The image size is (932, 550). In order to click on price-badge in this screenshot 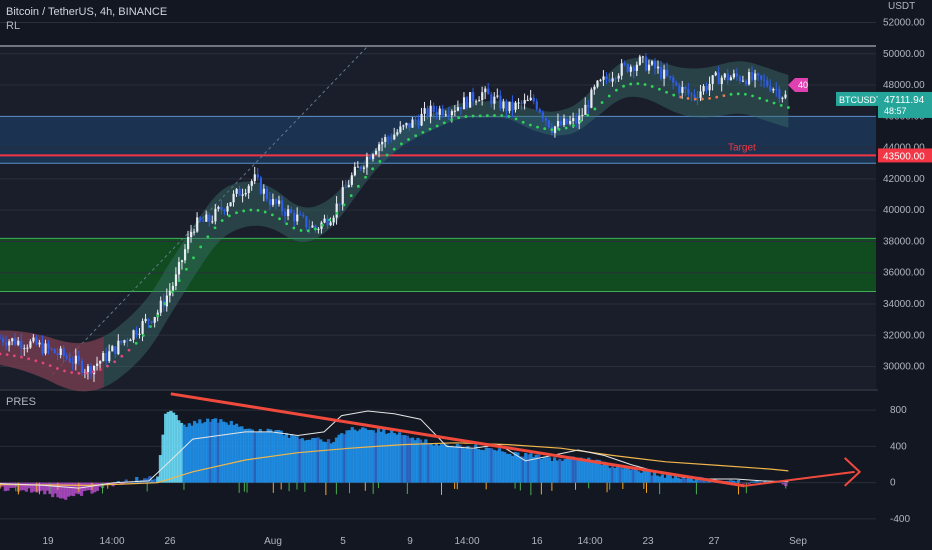, I will do `click(905, 104)`.